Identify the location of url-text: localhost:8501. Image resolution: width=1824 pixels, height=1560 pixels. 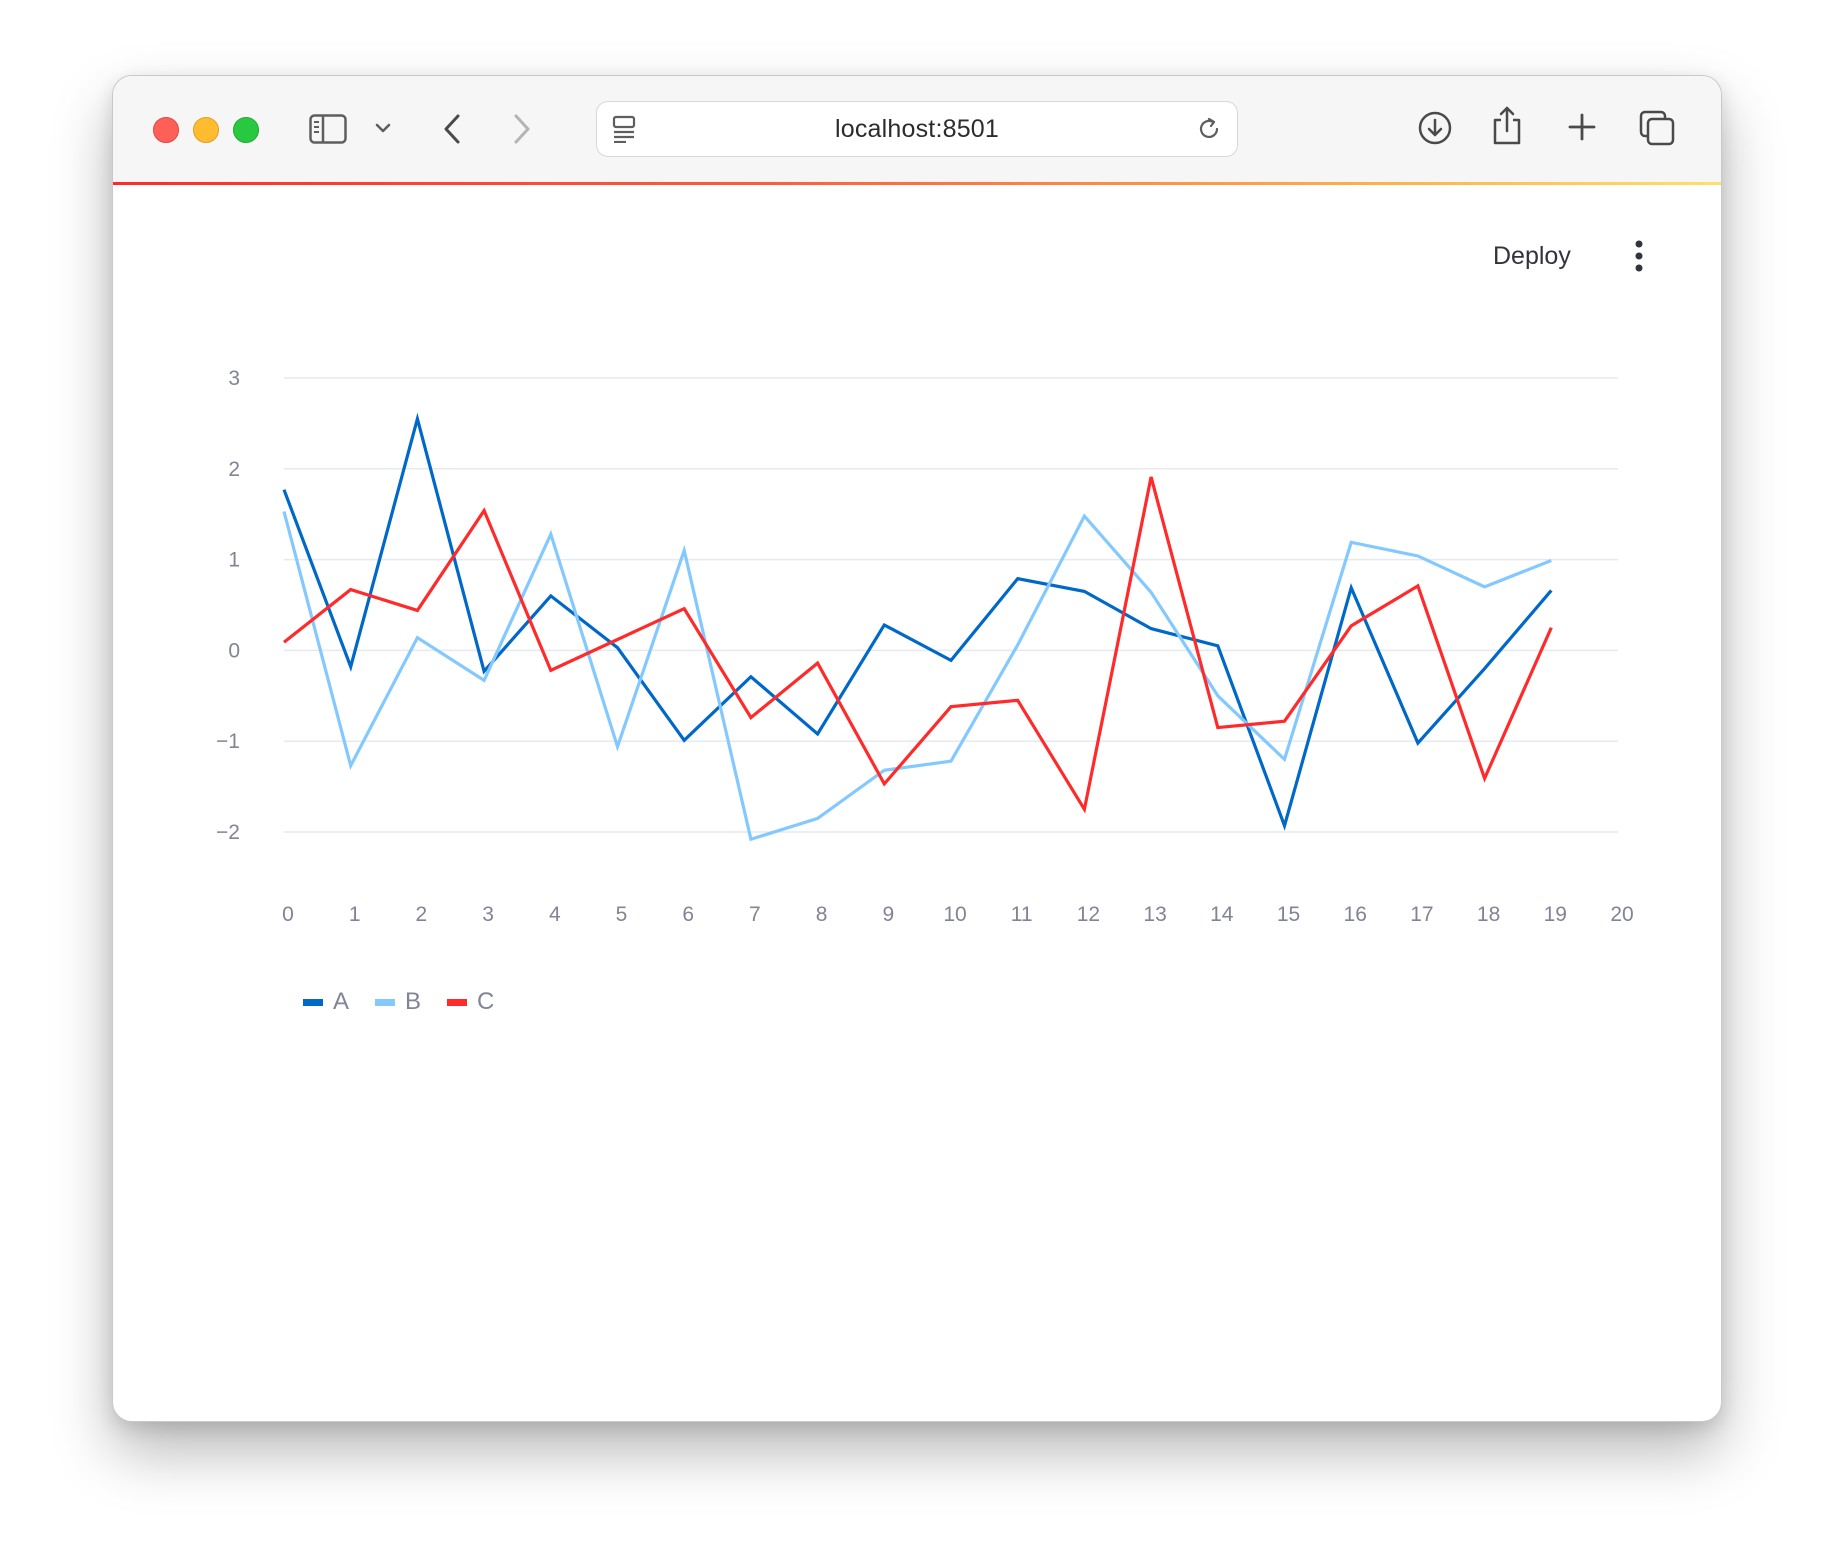
(917, 129).